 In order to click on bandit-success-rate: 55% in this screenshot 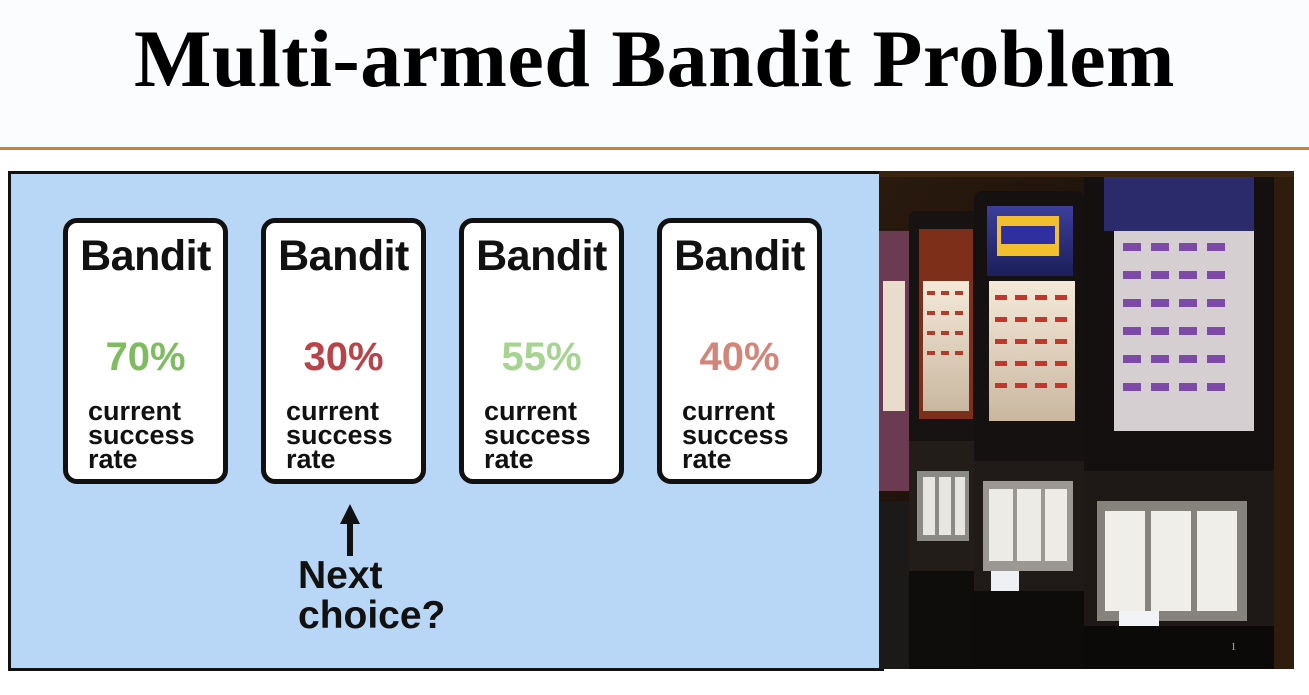, I will do `click(541, 357)`.